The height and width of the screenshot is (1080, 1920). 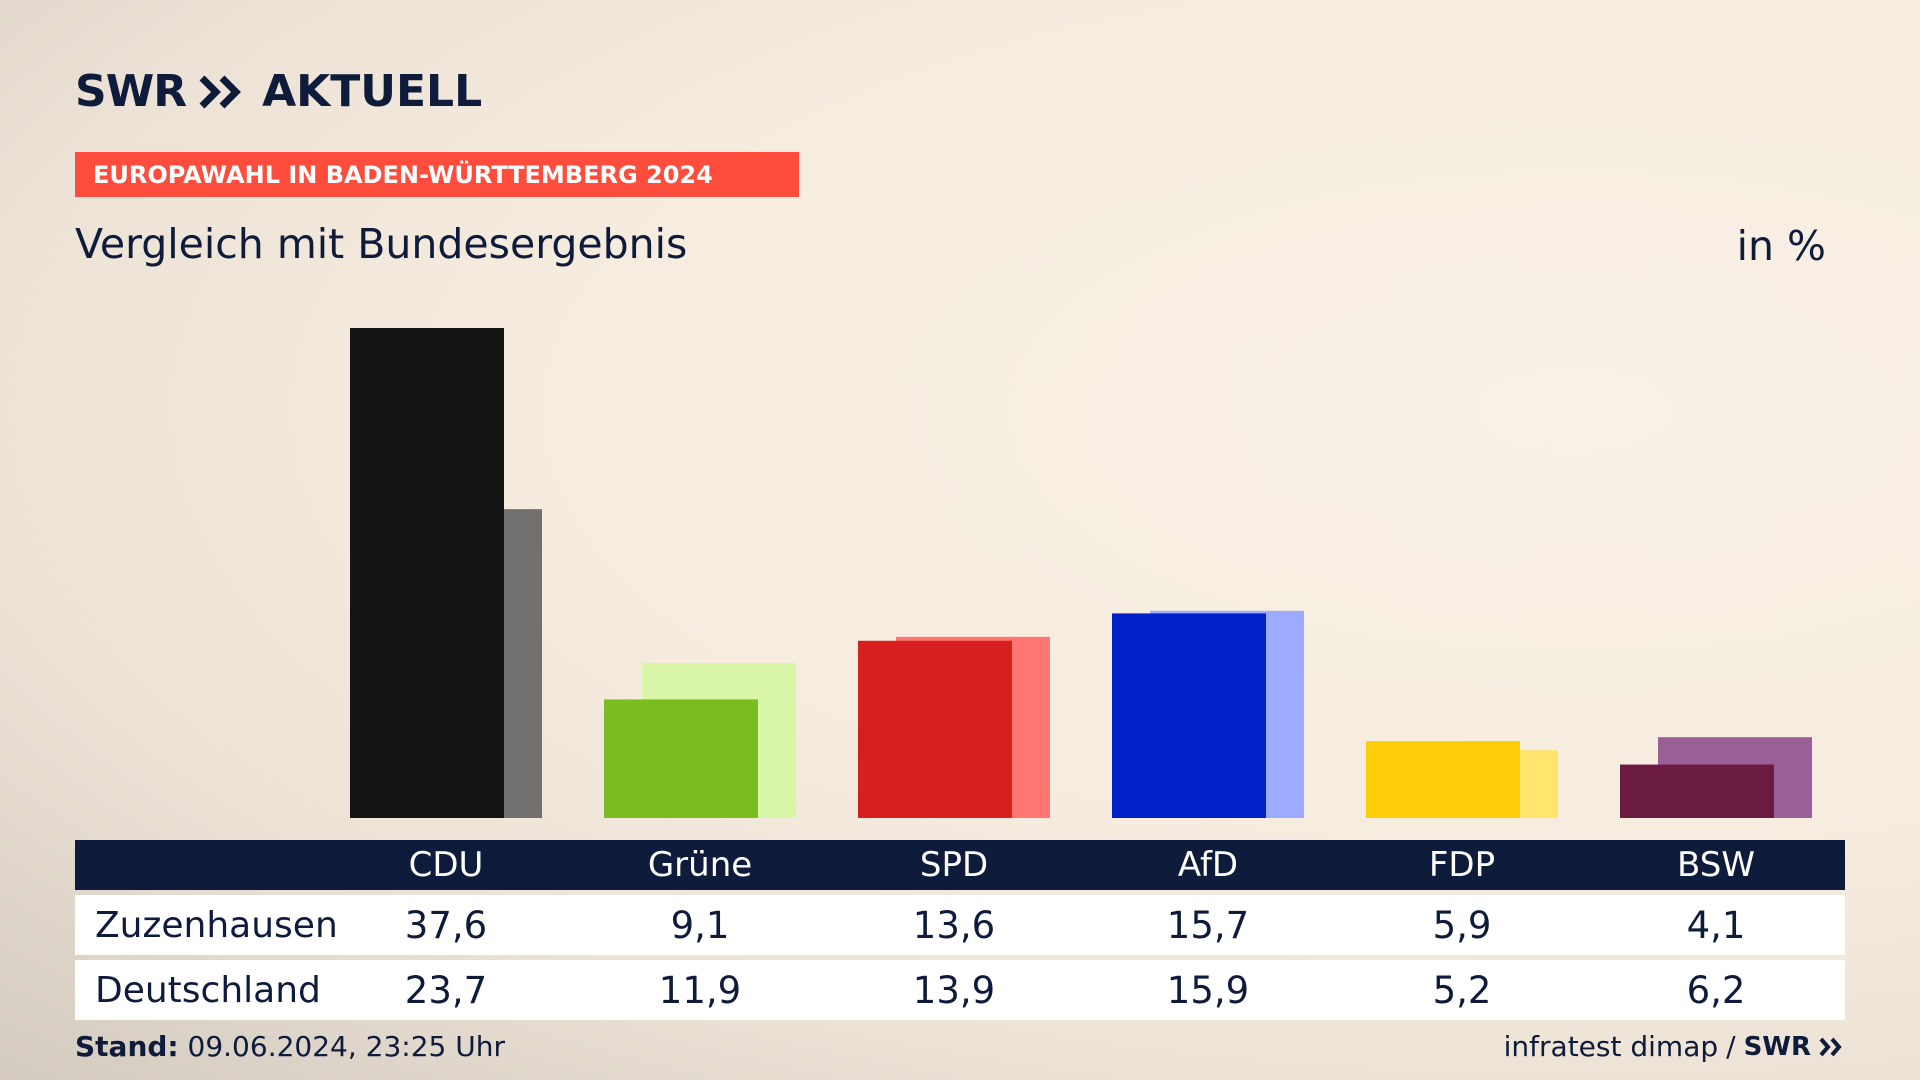 I want to click on logo-arrows-icon, so click(x=220, y=91).